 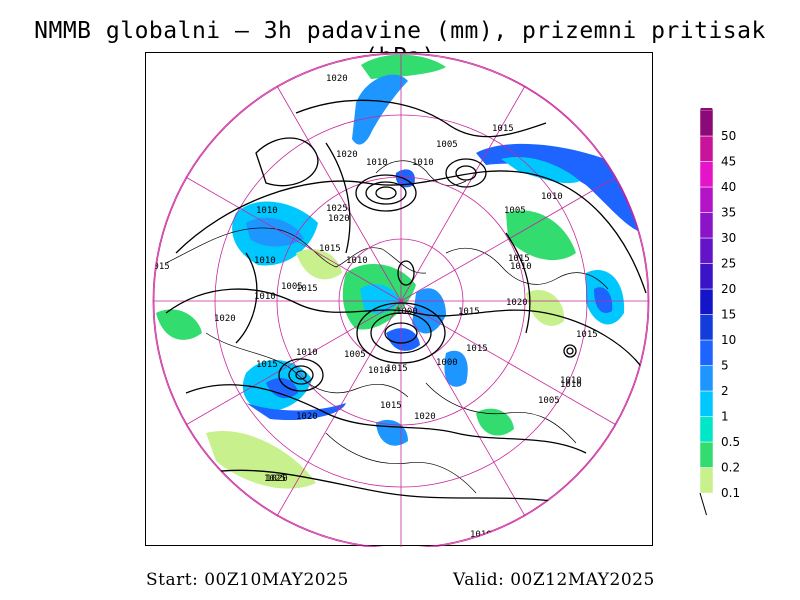 What do you see at coordinates (725, 391) in the screenshot?
I see `legend-level-label: 2` at bounding box center [725, 391].